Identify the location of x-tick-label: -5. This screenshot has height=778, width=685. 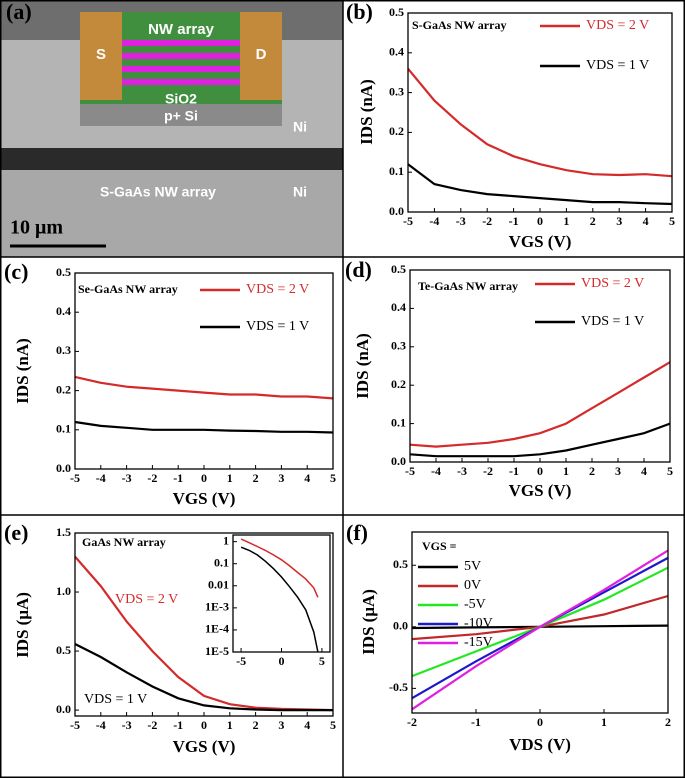
(408, 221).